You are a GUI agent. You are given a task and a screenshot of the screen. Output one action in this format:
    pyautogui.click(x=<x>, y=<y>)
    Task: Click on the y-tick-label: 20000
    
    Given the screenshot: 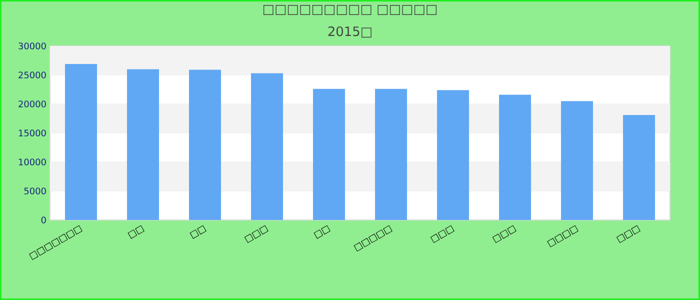 What is the action you would take?
    pyautogui.click(x=32, y=104)
    